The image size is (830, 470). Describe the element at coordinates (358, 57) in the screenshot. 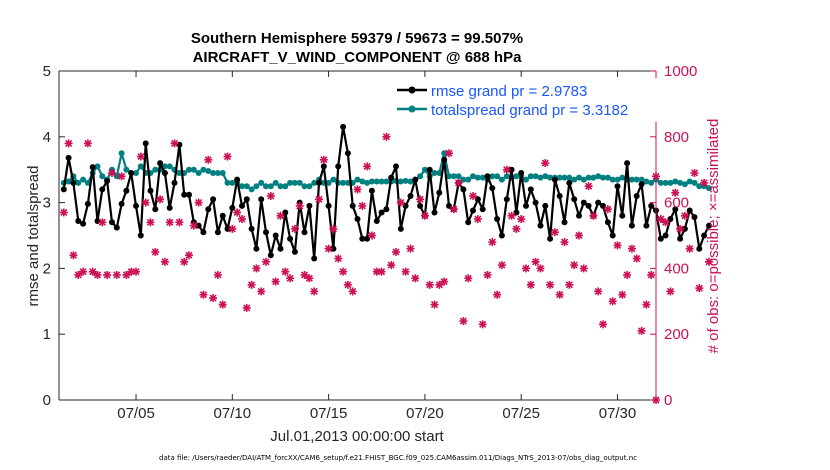

I see `chart-subtitle: AIRCRAFT_V_WIND_COMPONENT @ 688 hPa` at that location.